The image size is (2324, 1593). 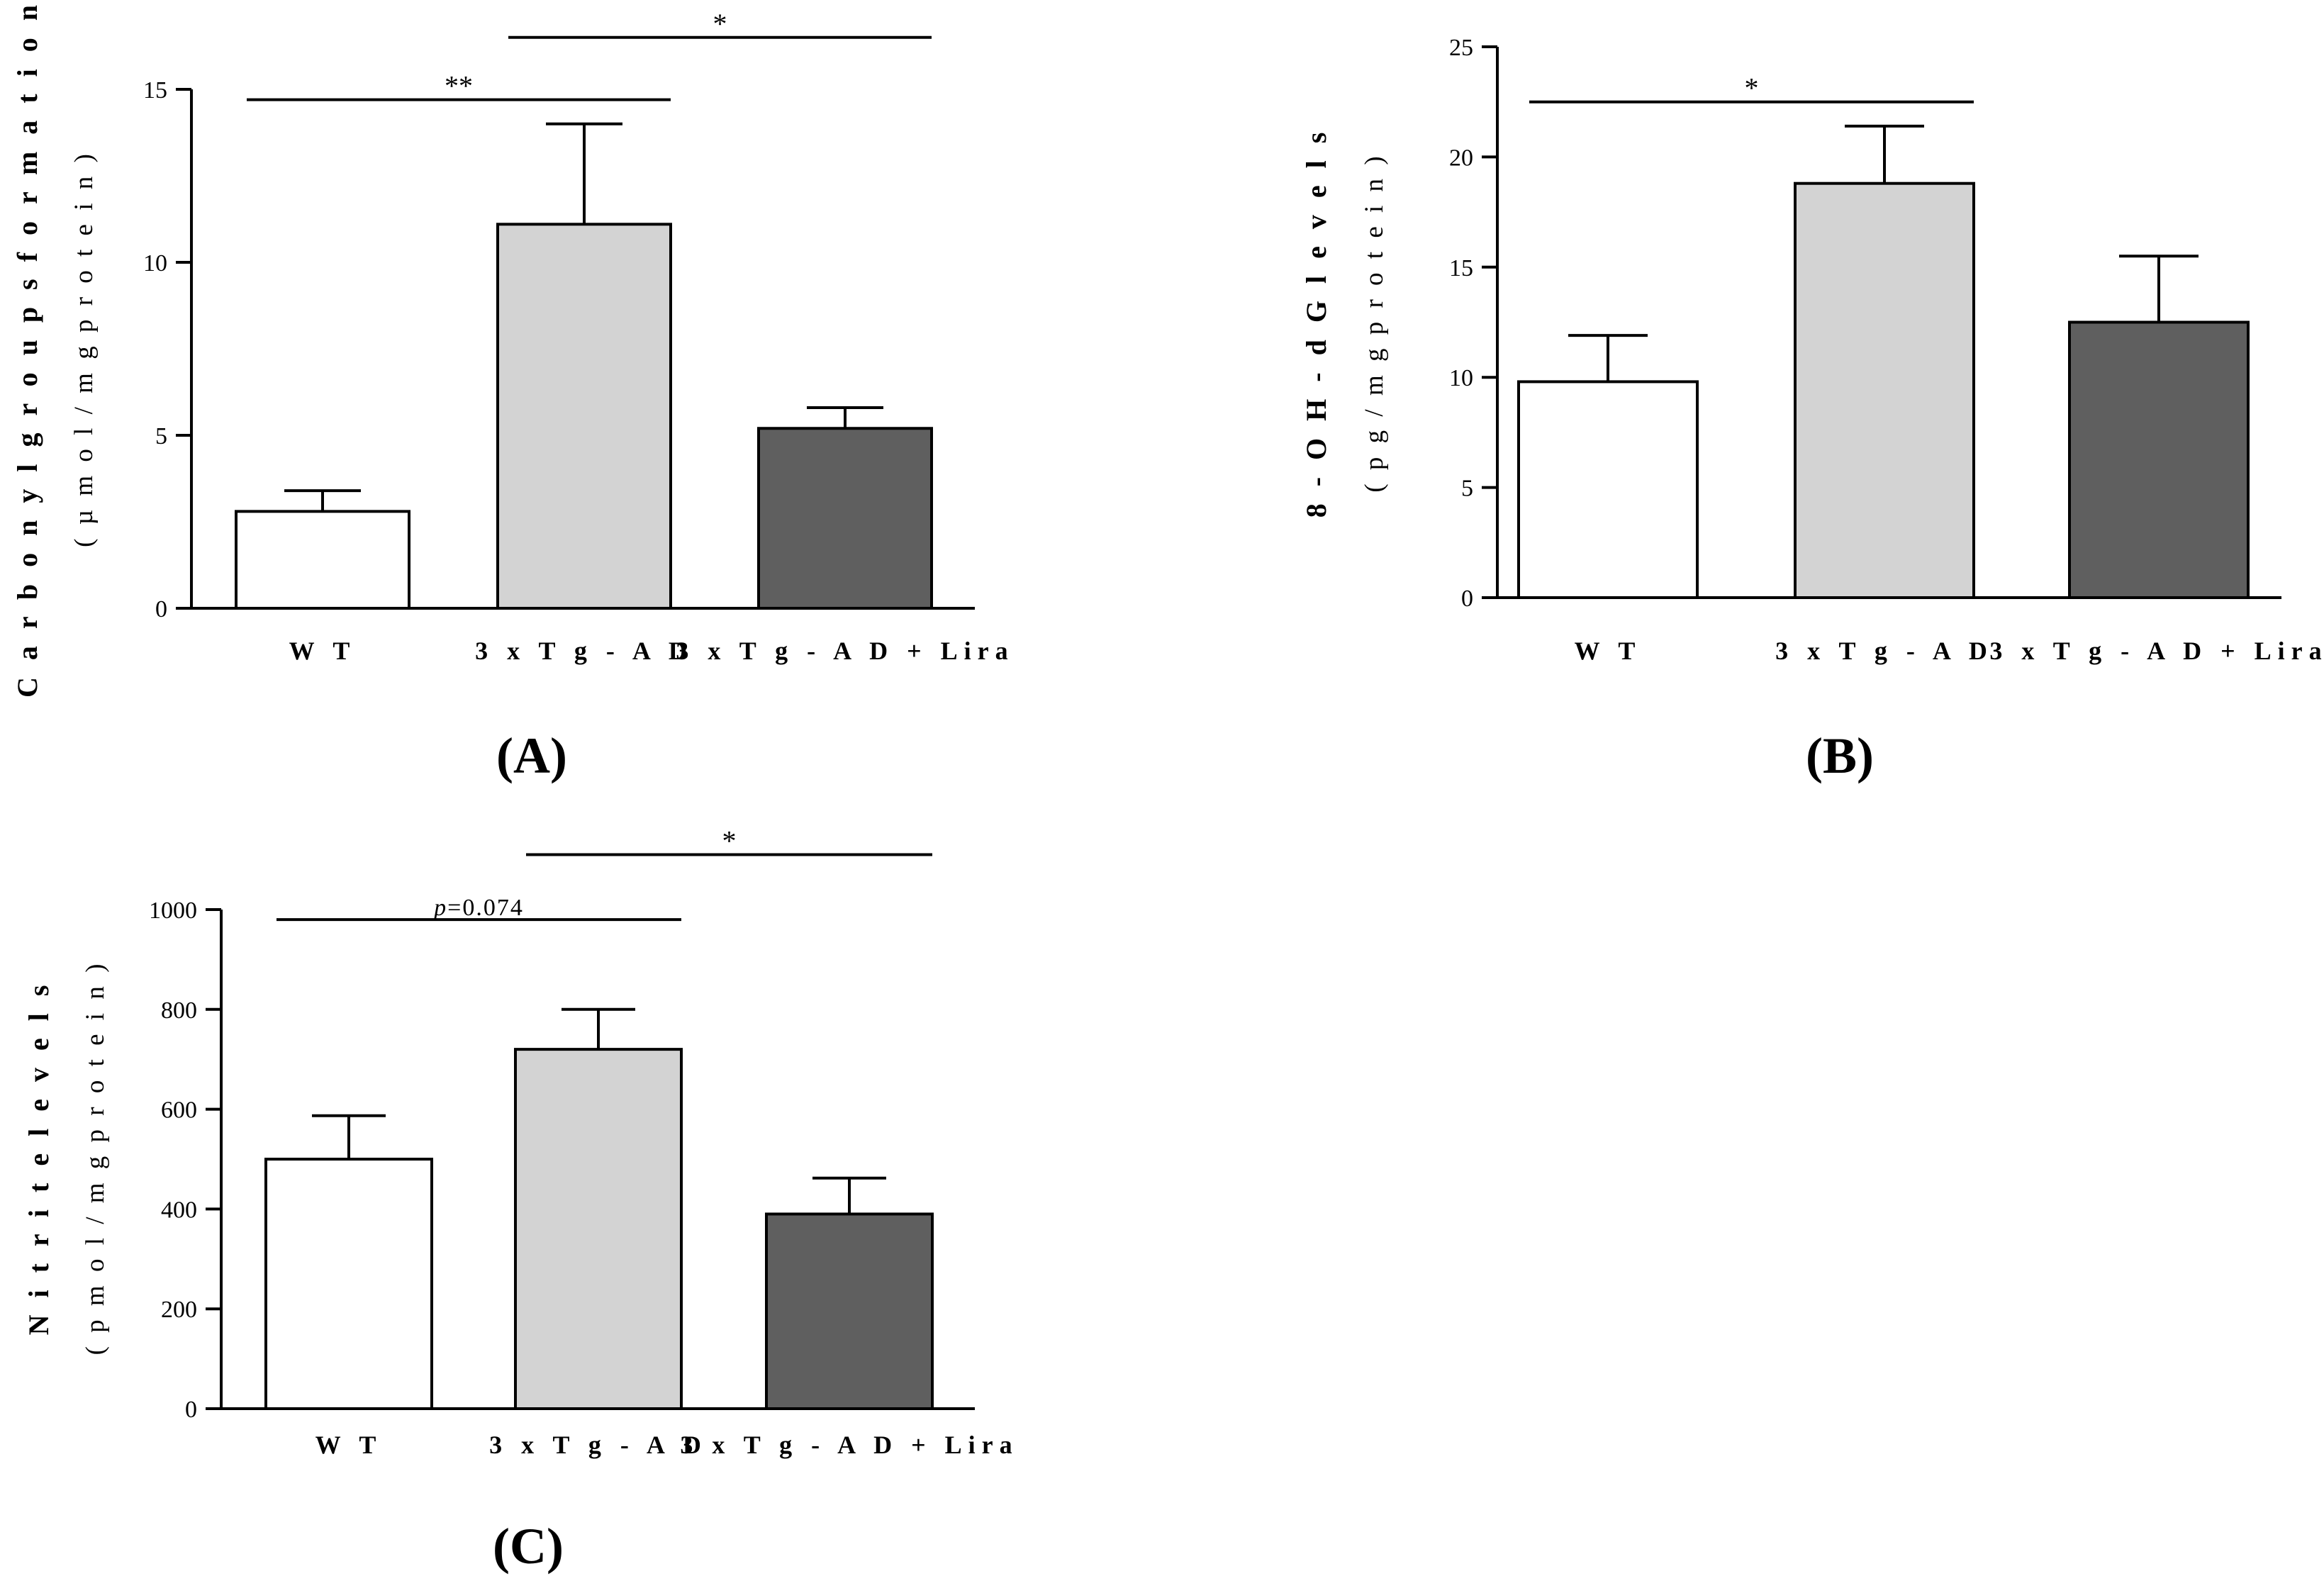 What do you see at coordinates (478, 908) in the screenshot?
I see `significance-label: p=0.074` at bounding box center [478, 908].